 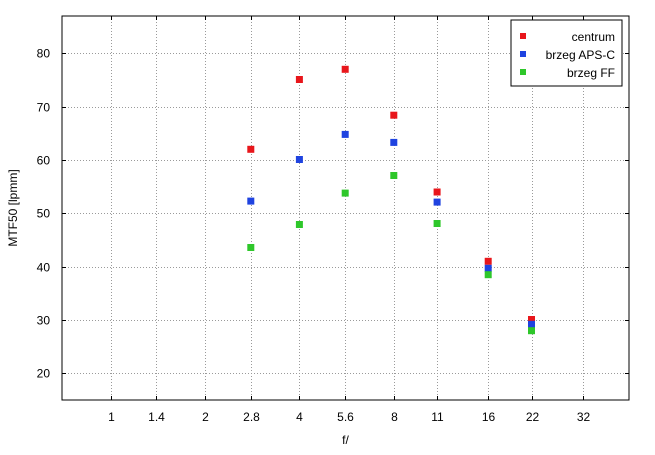 I want to click on x-tick-label: 16, so click(x=489, y=417).